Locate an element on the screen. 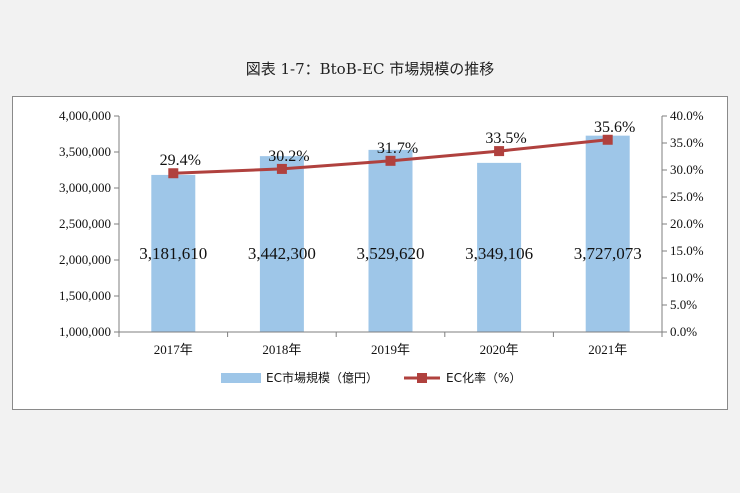 The image size is (740, 493). y-left-tick-label-3: 2,500,000 is located at coordinates (85, 223).